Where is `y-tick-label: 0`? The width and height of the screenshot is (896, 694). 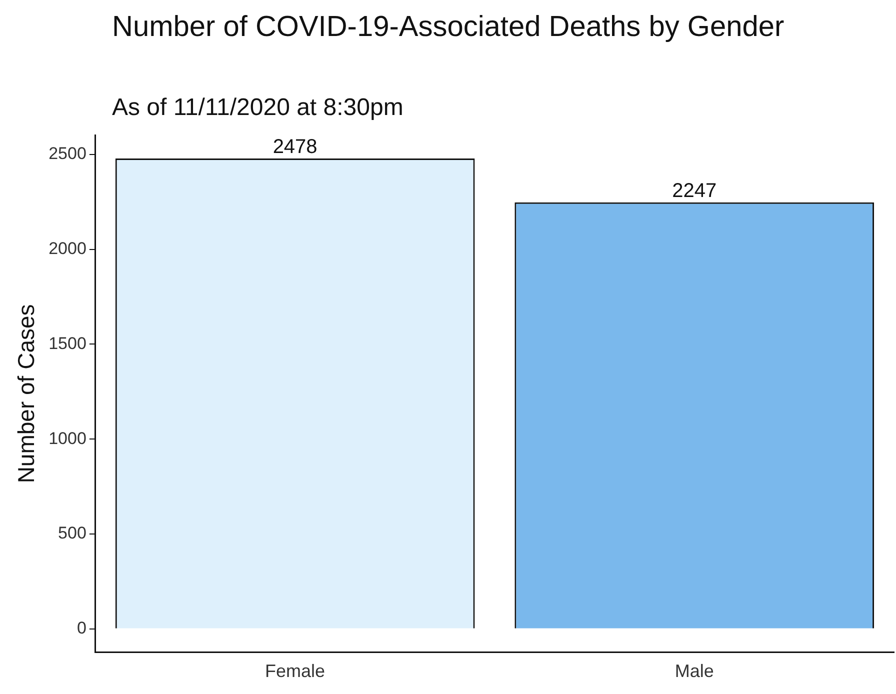
y-tick-label: 0 is located at coordinates (81, 628).